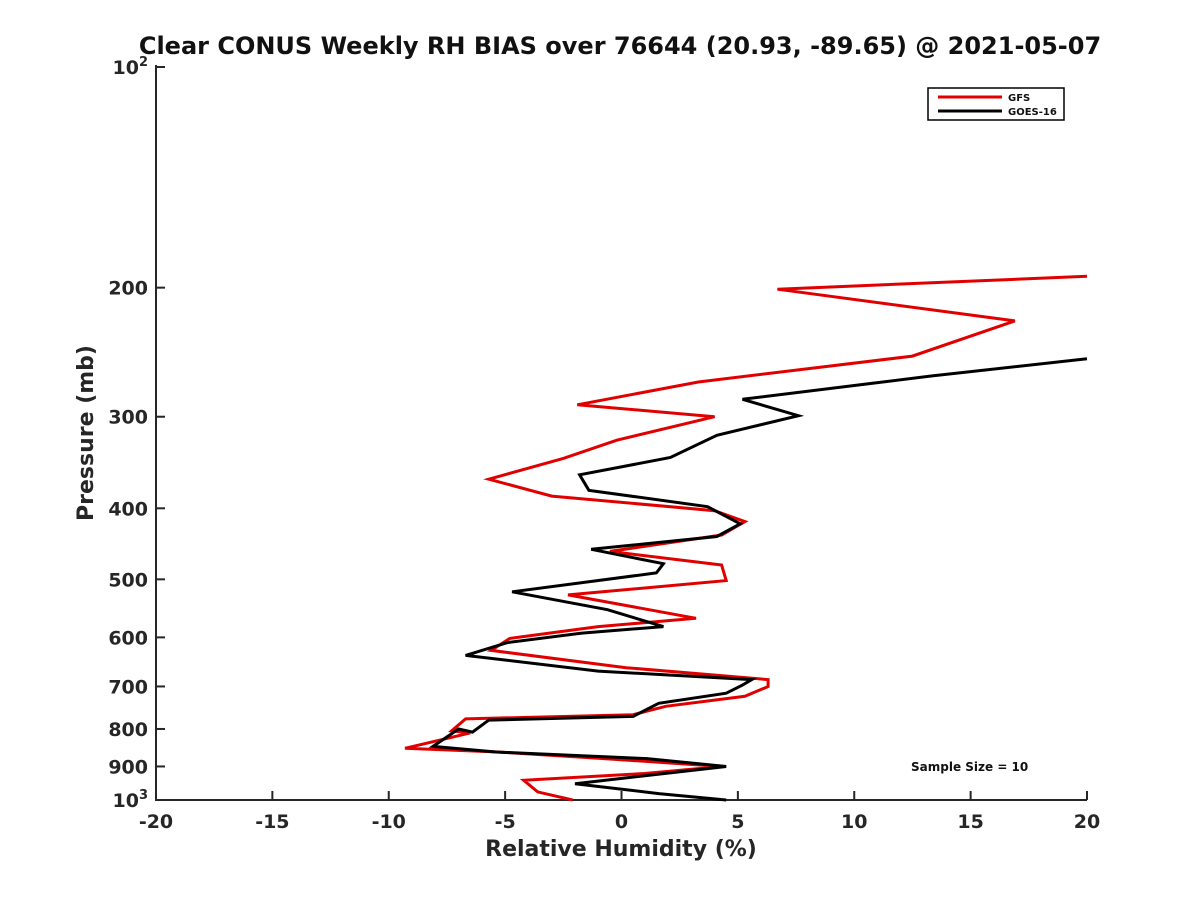  I want to click on x-axis-ticks: -20 -15 -10 -5 0 5 10 15 20, so click(619, 812).